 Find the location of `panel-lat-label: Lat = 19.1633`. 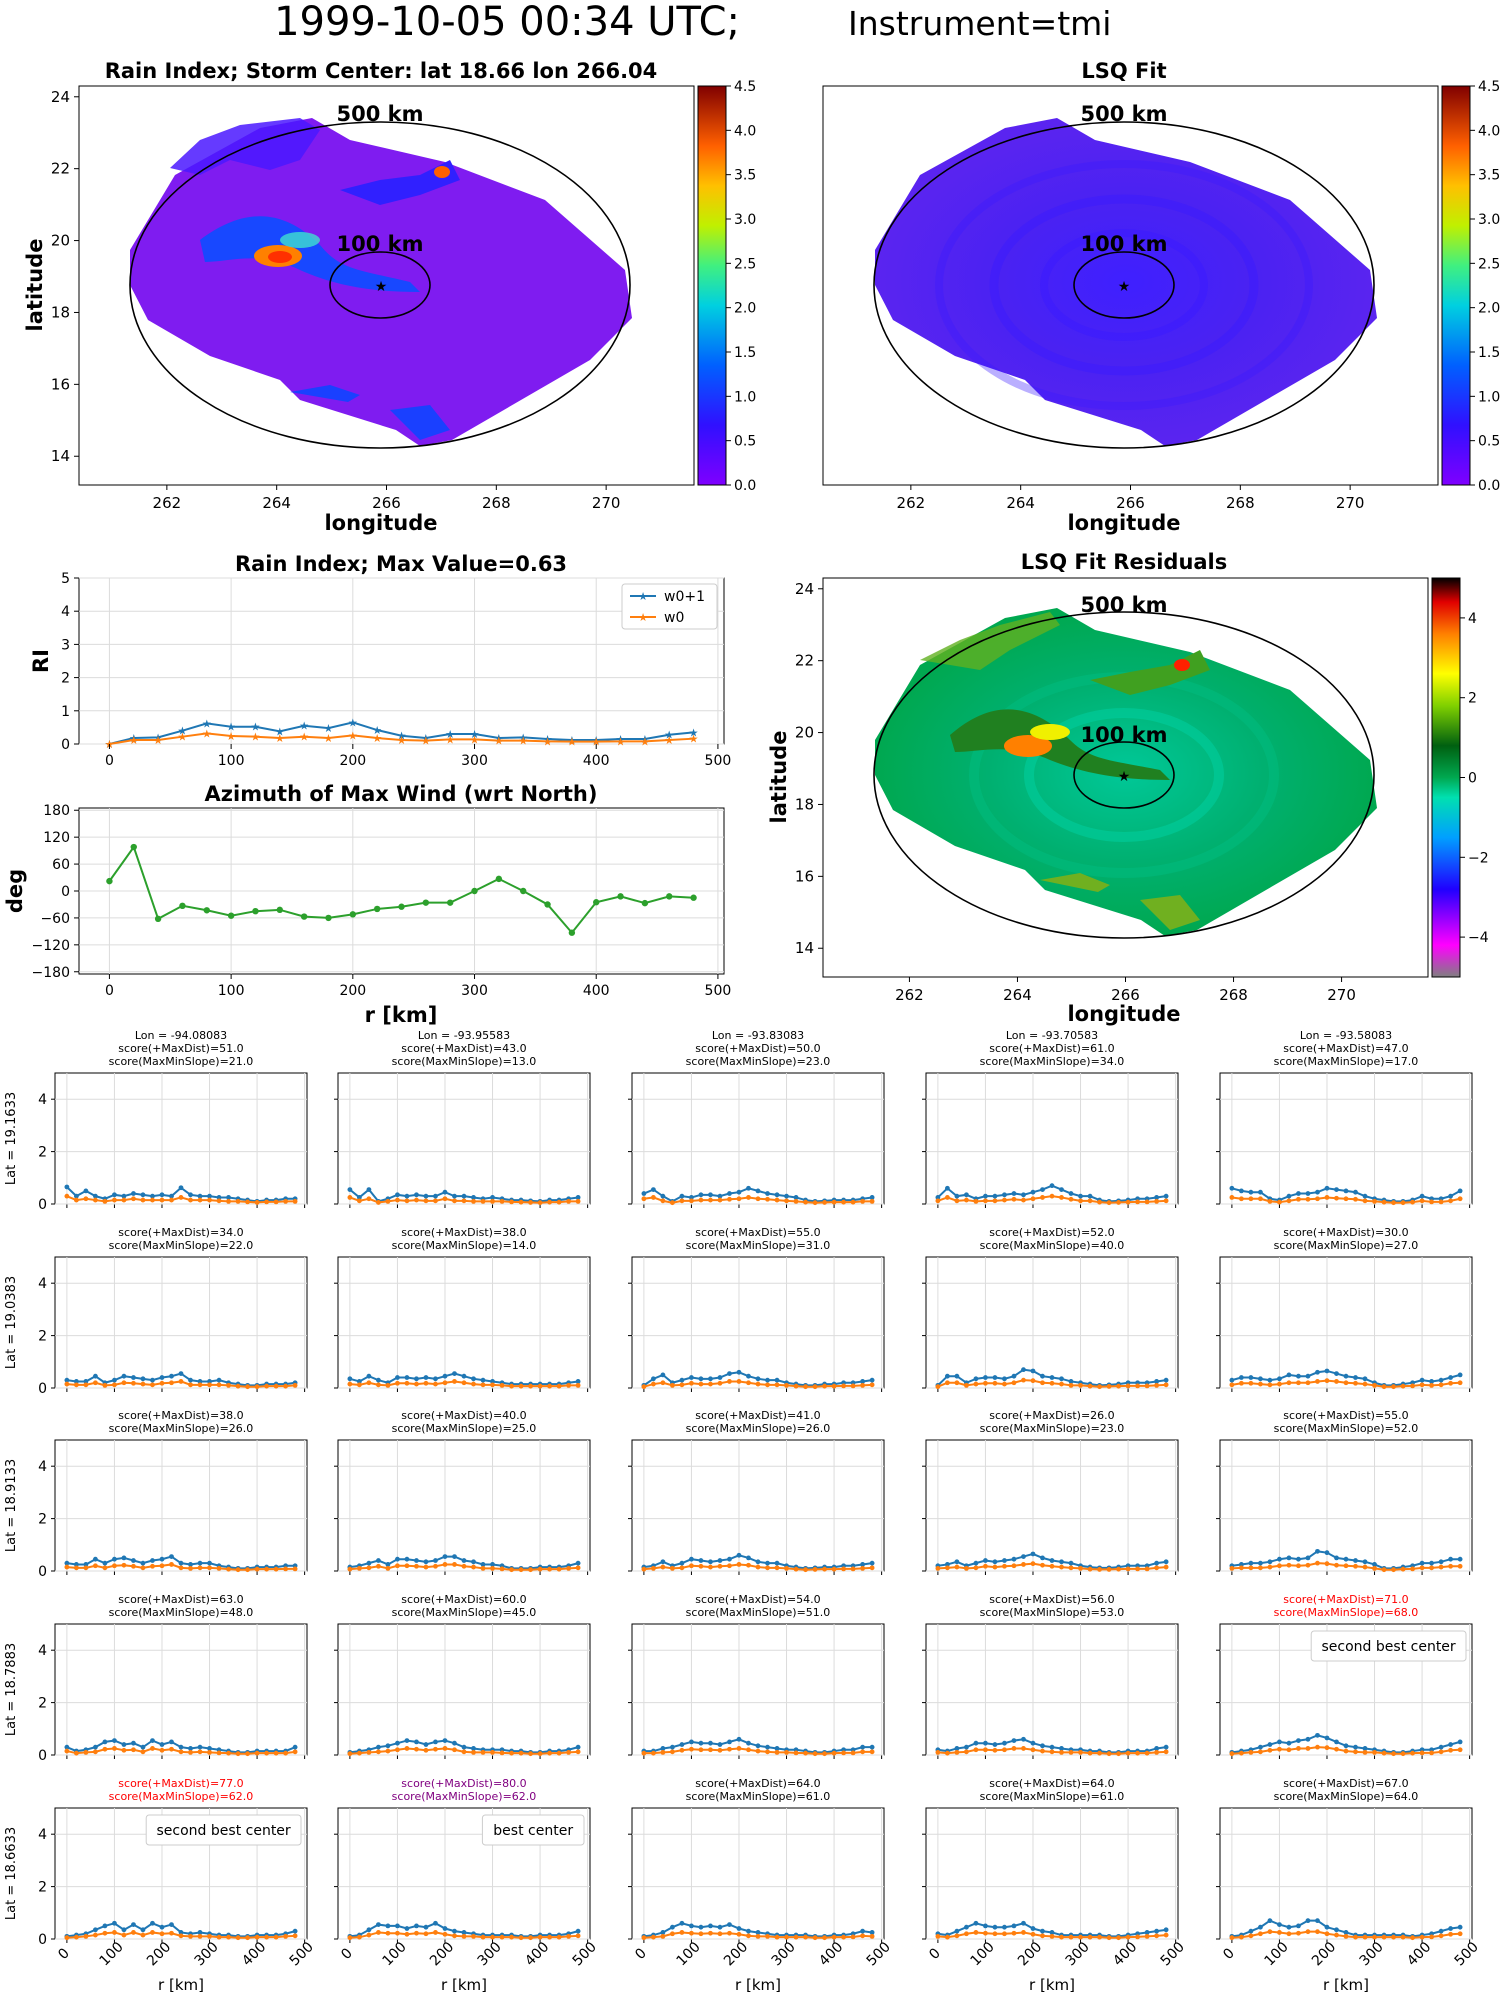

panel-lat-label: Lat = 19.1633 is located at coordinates (11, 1138).